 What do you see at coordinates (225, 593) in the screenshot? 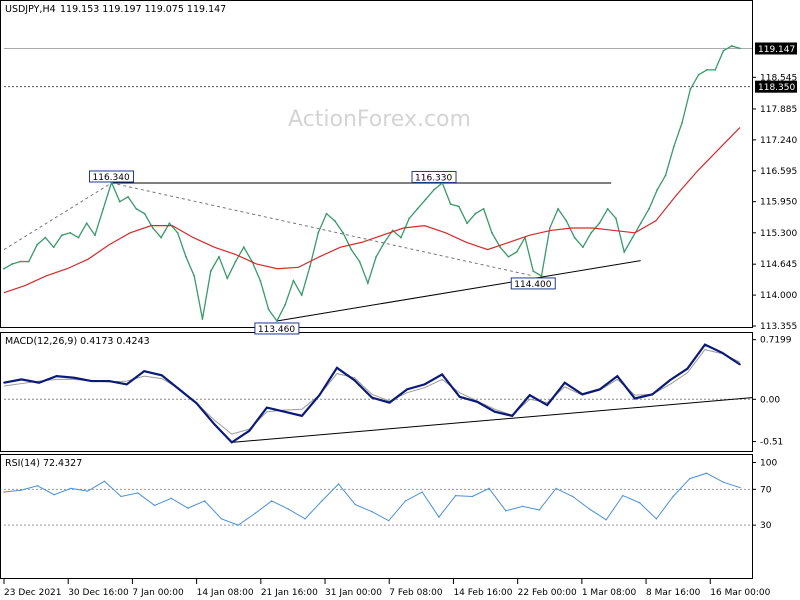
I see `x-tick-label: 14 Jan 08:00` at bounding box center [225, 593].